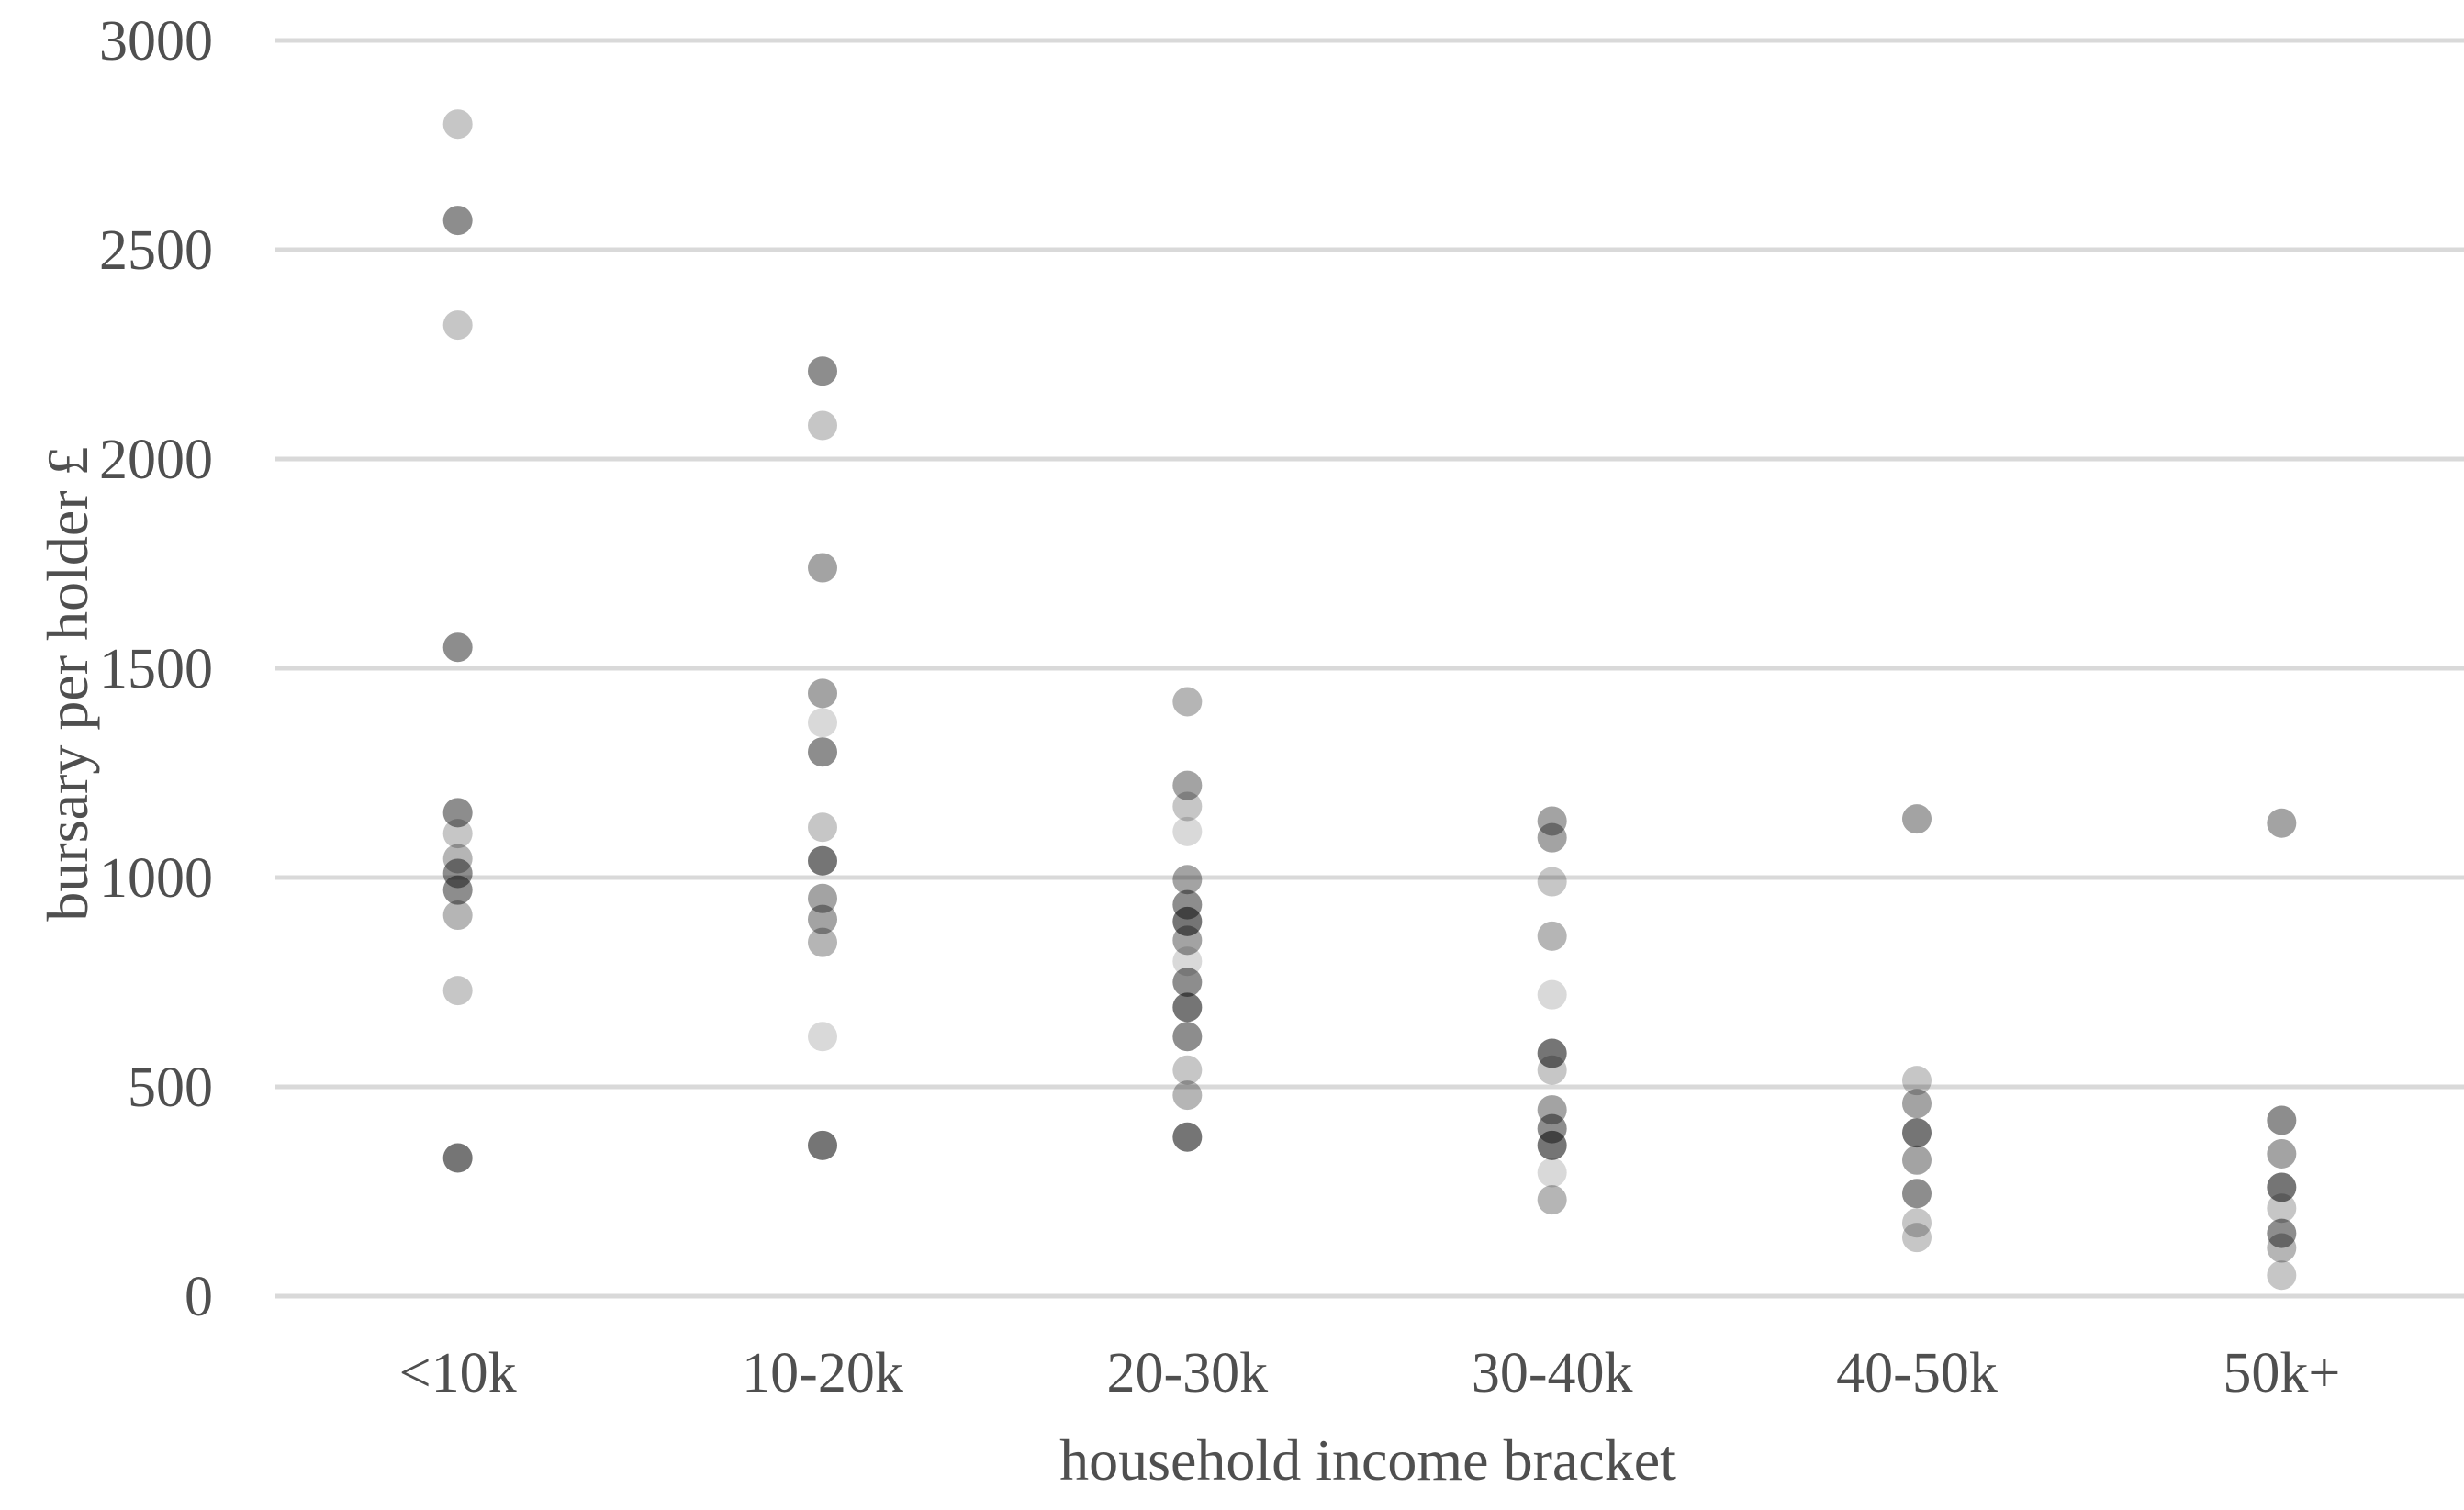 The height and width of the screenshot is (1510, 2464). Describe the element at coordinates (1917, 1373) in the screenshot. I see `x-axis-label: 40-50k` at that location.